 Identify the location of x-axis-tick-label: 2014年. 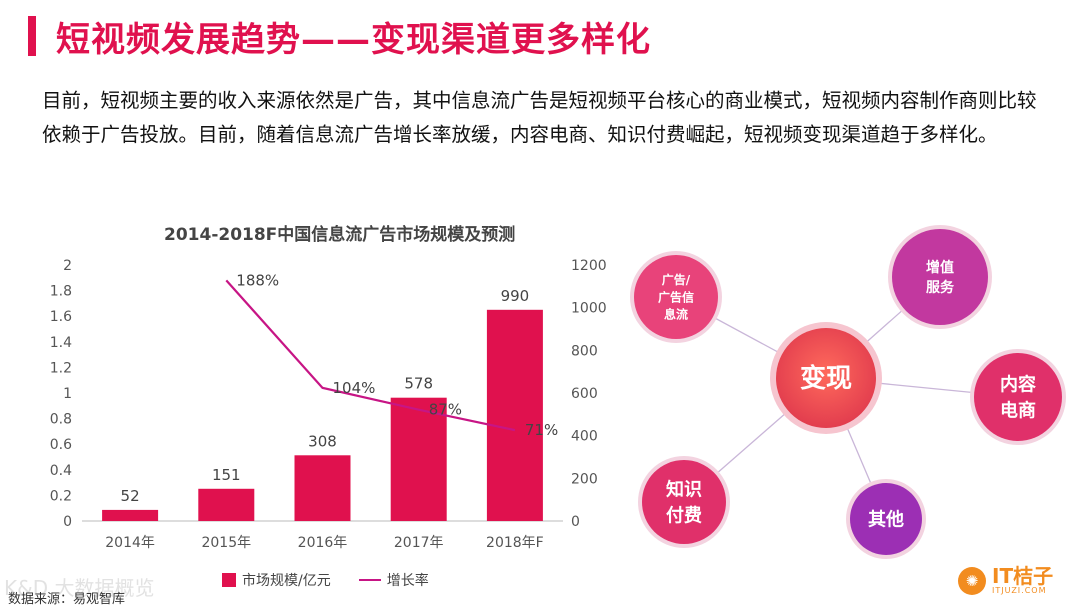
(130, 543).